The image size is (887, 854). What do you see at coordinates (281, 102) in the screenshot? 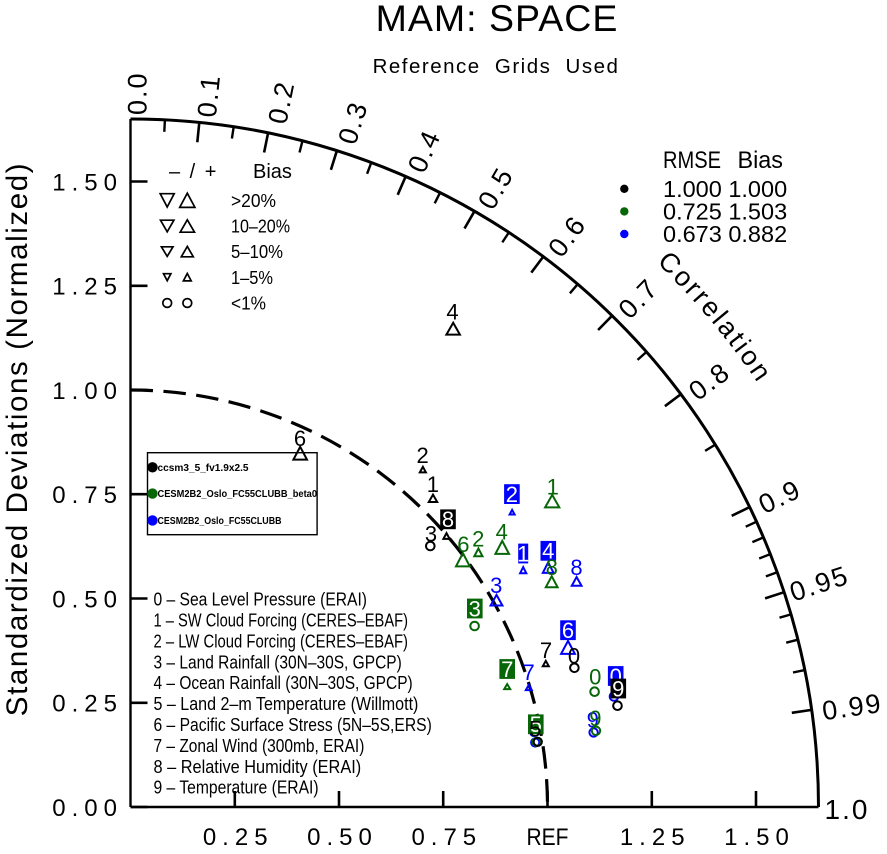
I see `svg-text: 0.2` at bounding box center [281, 102].